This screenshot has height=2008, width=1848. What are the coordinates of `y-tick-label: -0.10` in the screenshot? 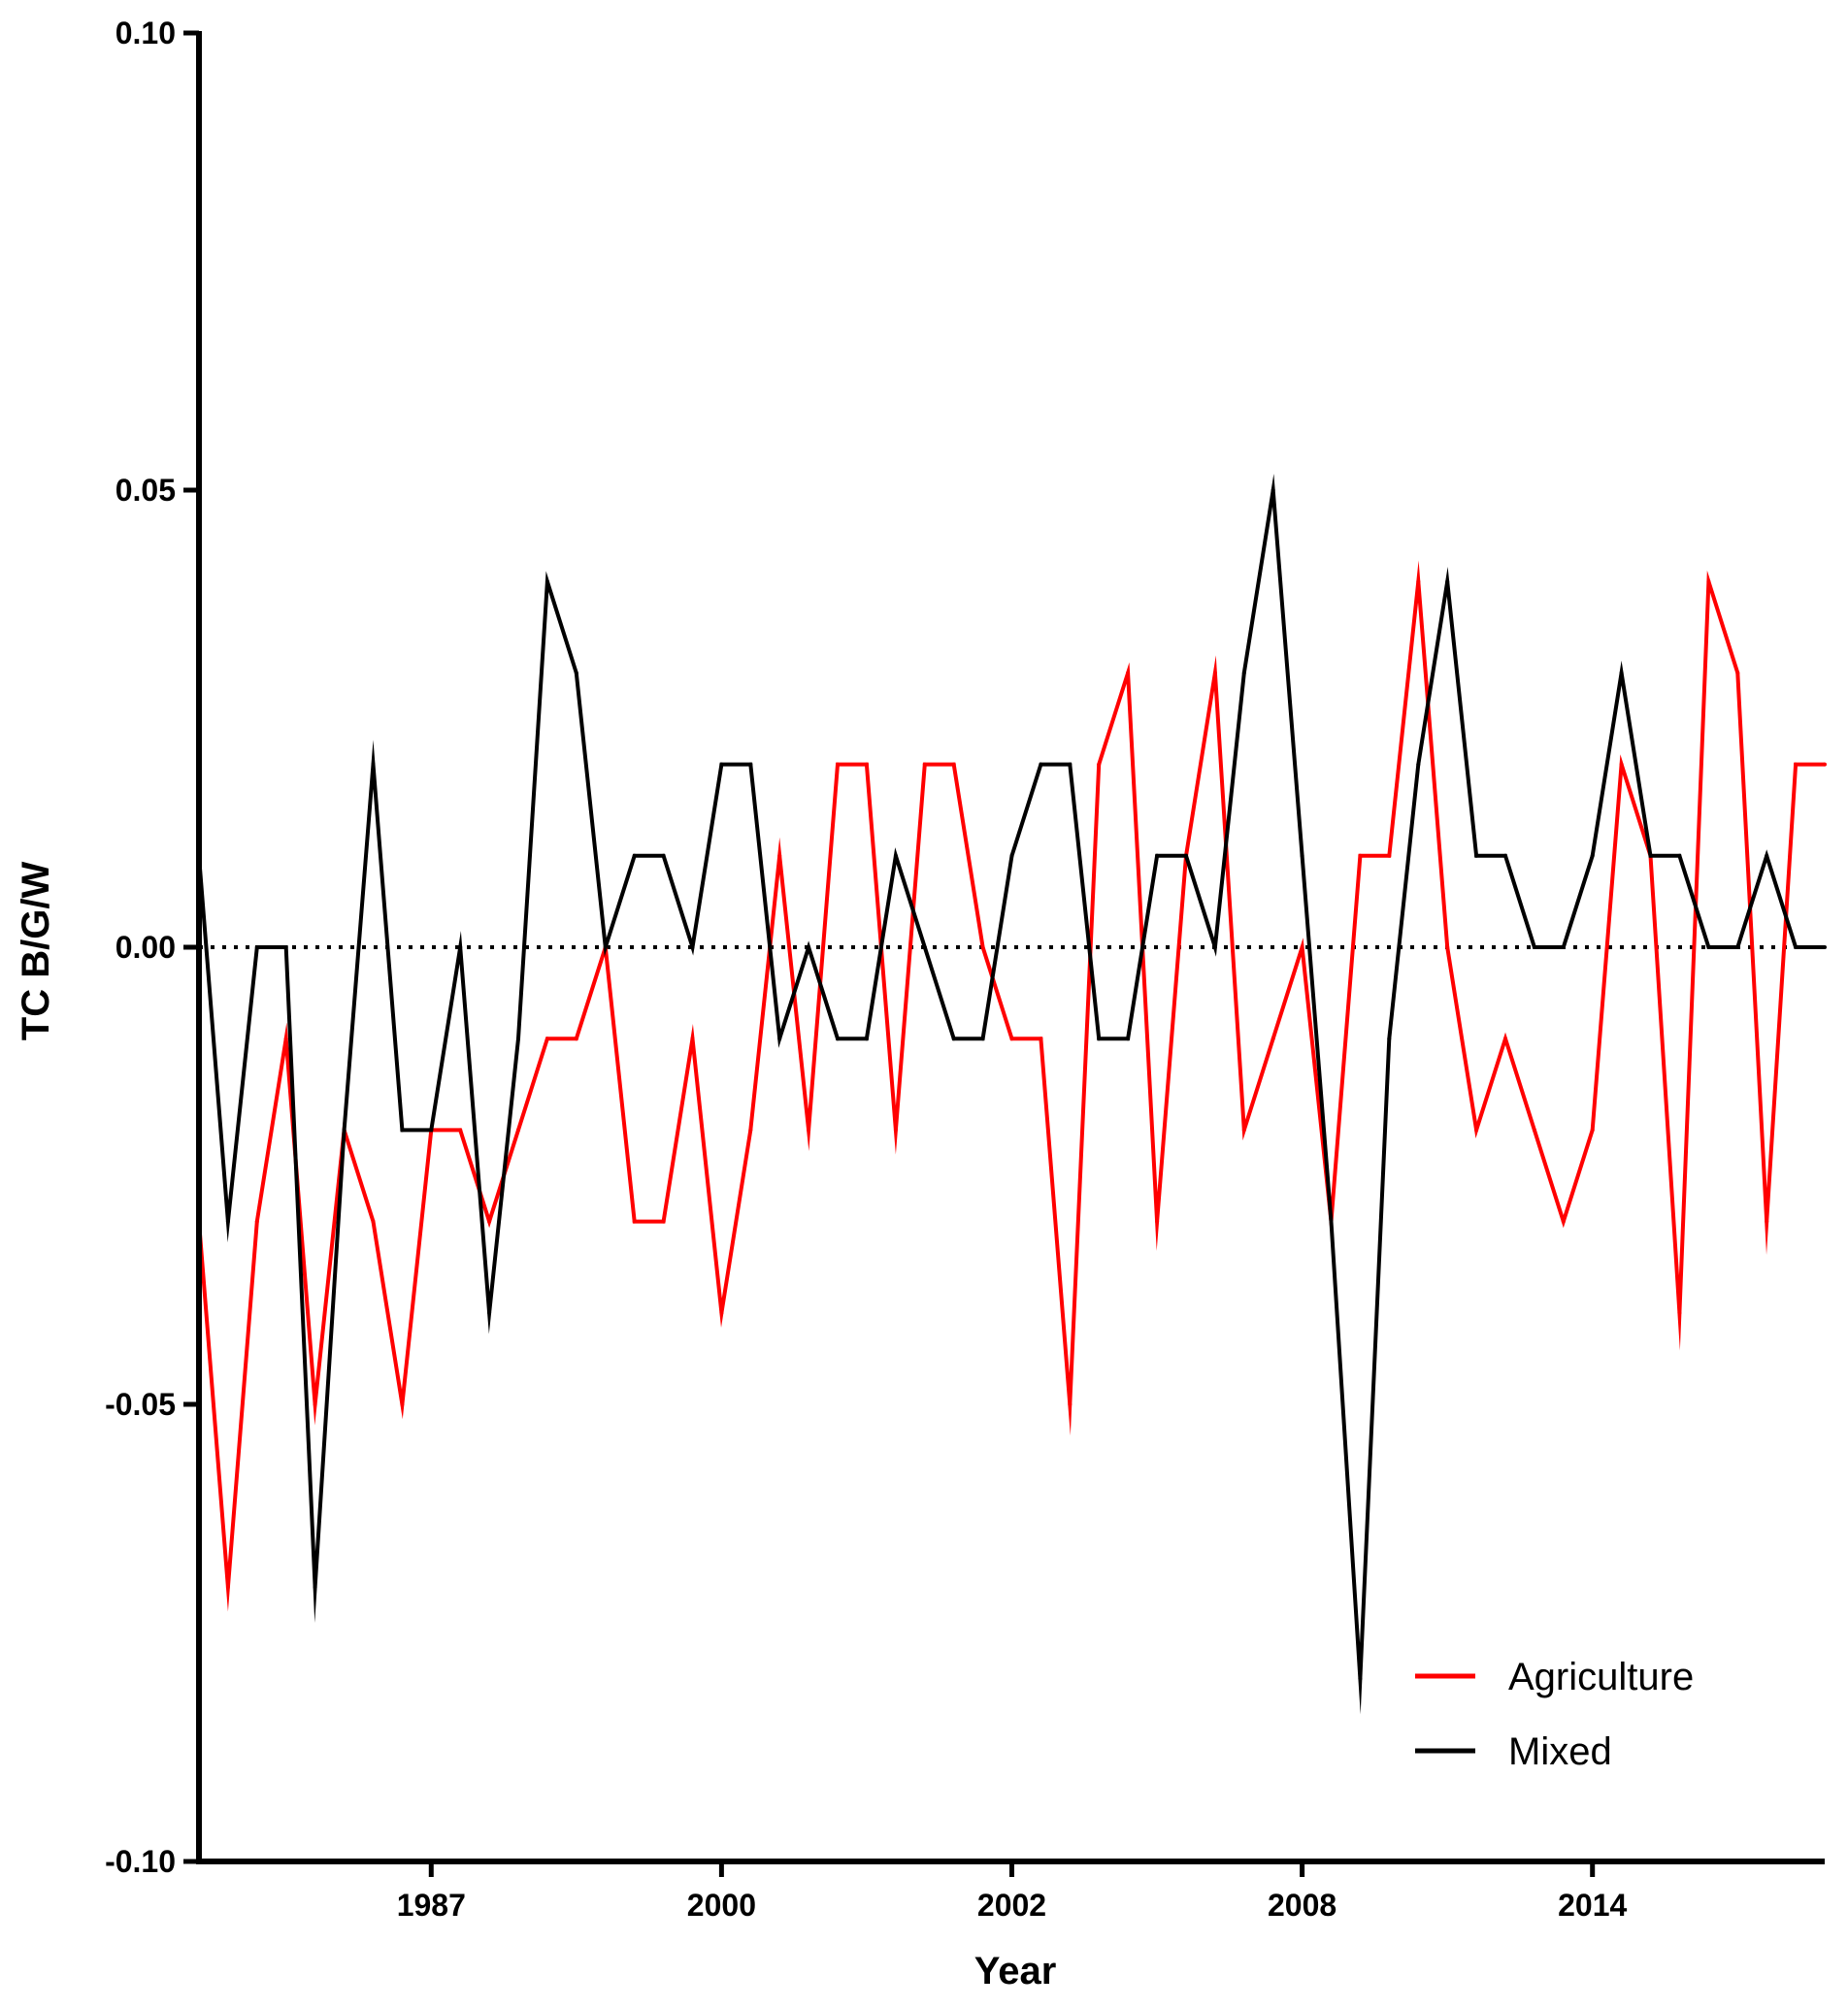 It's located at (140, 1861).